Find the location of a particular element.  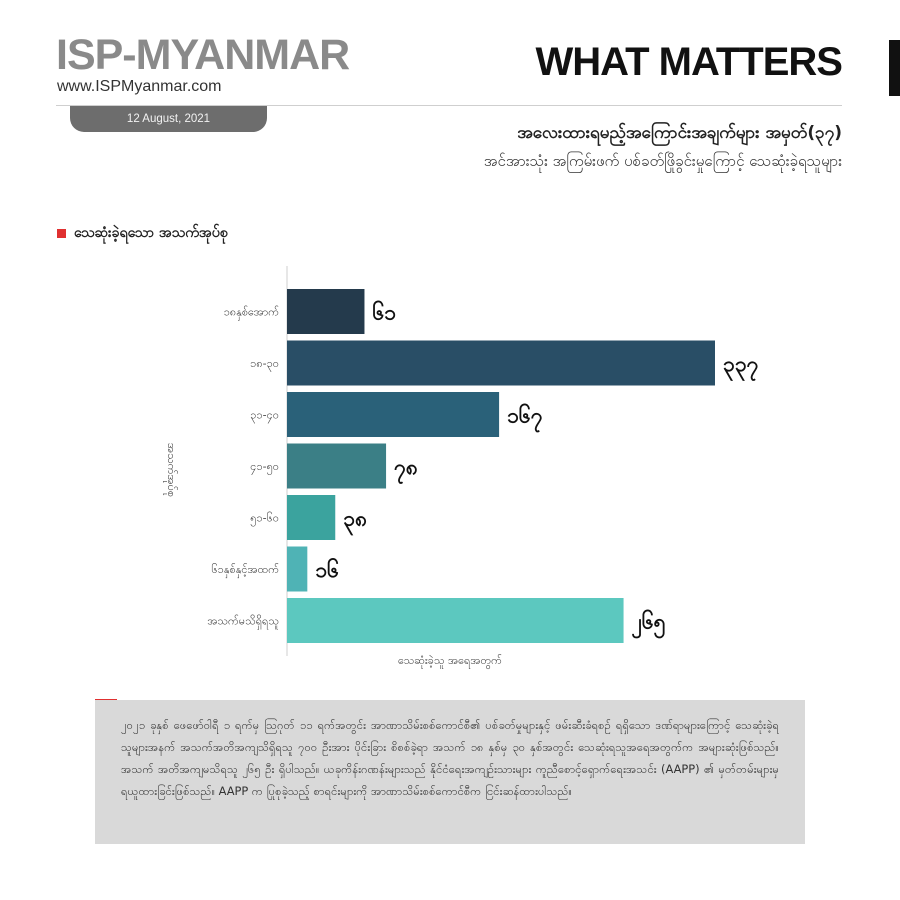

category-label-4: ၄၁-၅၀ is located at coordinates (264, 467).